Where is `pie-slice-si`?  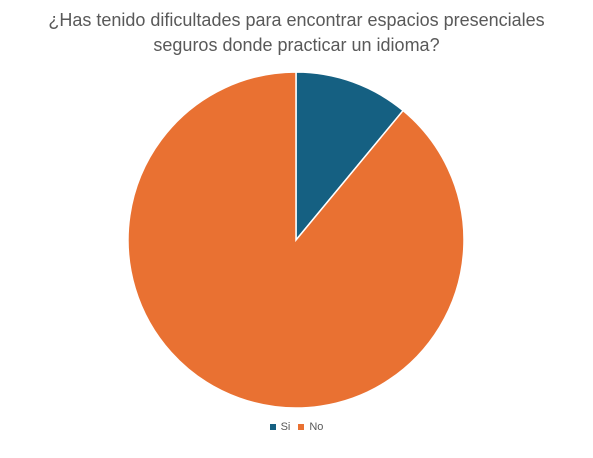 pie-slice-si is located at coordinates (350, 157).